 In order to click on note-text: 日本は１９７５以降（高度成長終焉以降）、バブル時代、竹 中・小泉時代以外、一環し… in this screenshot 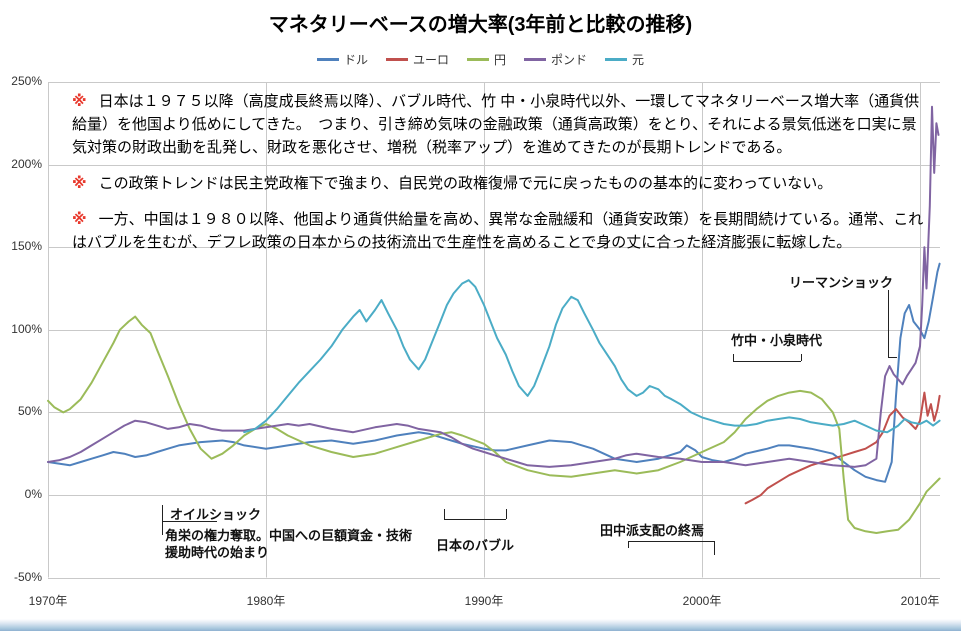, I will do `click(496, 124)`.